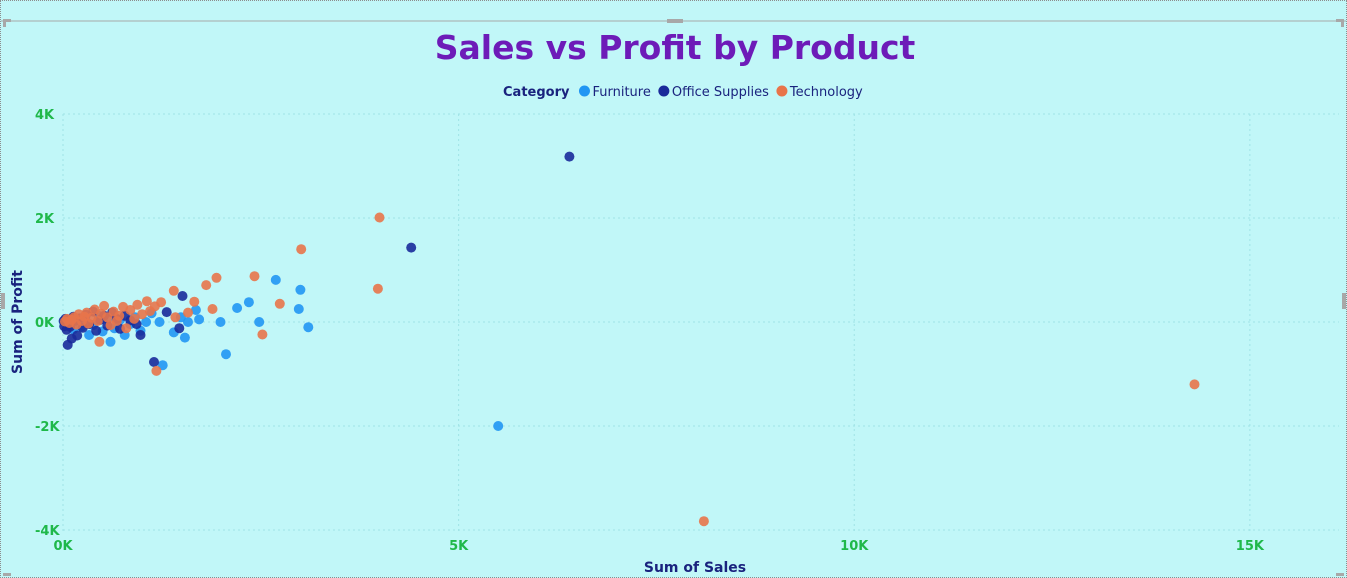 This screenshot has width=1347, height=578. I want to click on legend-title: Category, so click(536, 92).